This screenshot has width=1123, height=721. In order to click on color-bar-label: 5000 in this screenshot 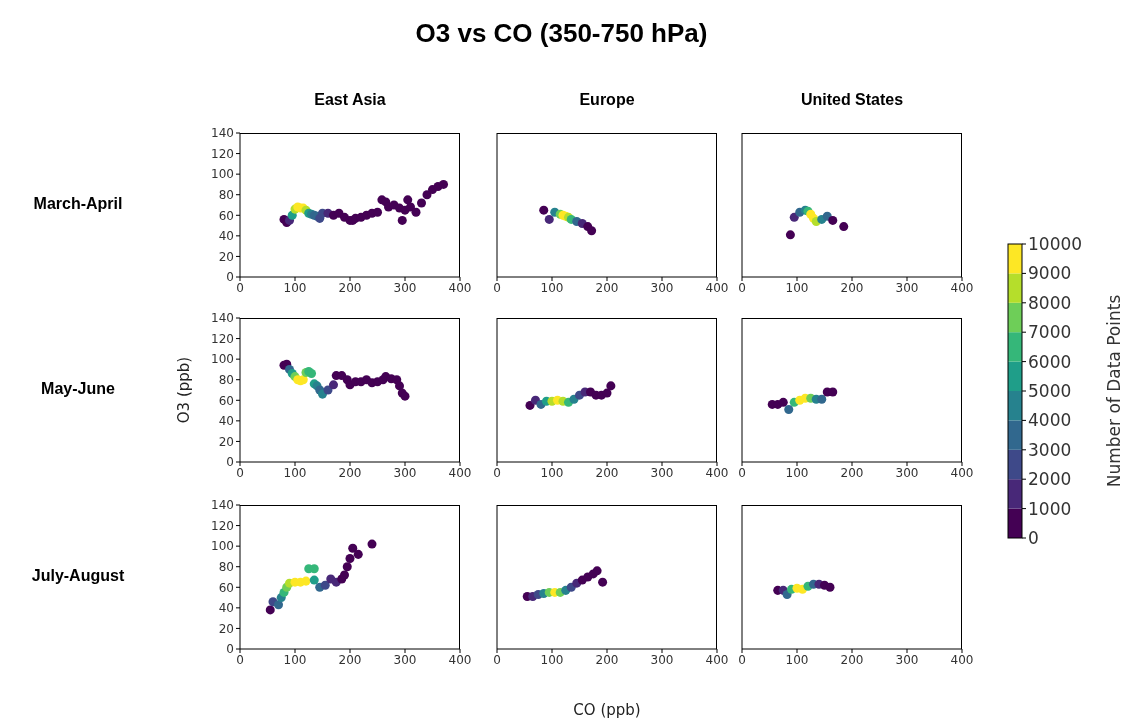, I will do `click(1050, 391)`.